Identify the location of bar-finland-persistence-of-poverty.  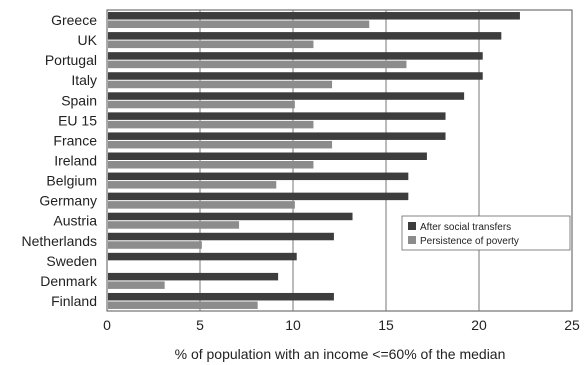
(183, 305).